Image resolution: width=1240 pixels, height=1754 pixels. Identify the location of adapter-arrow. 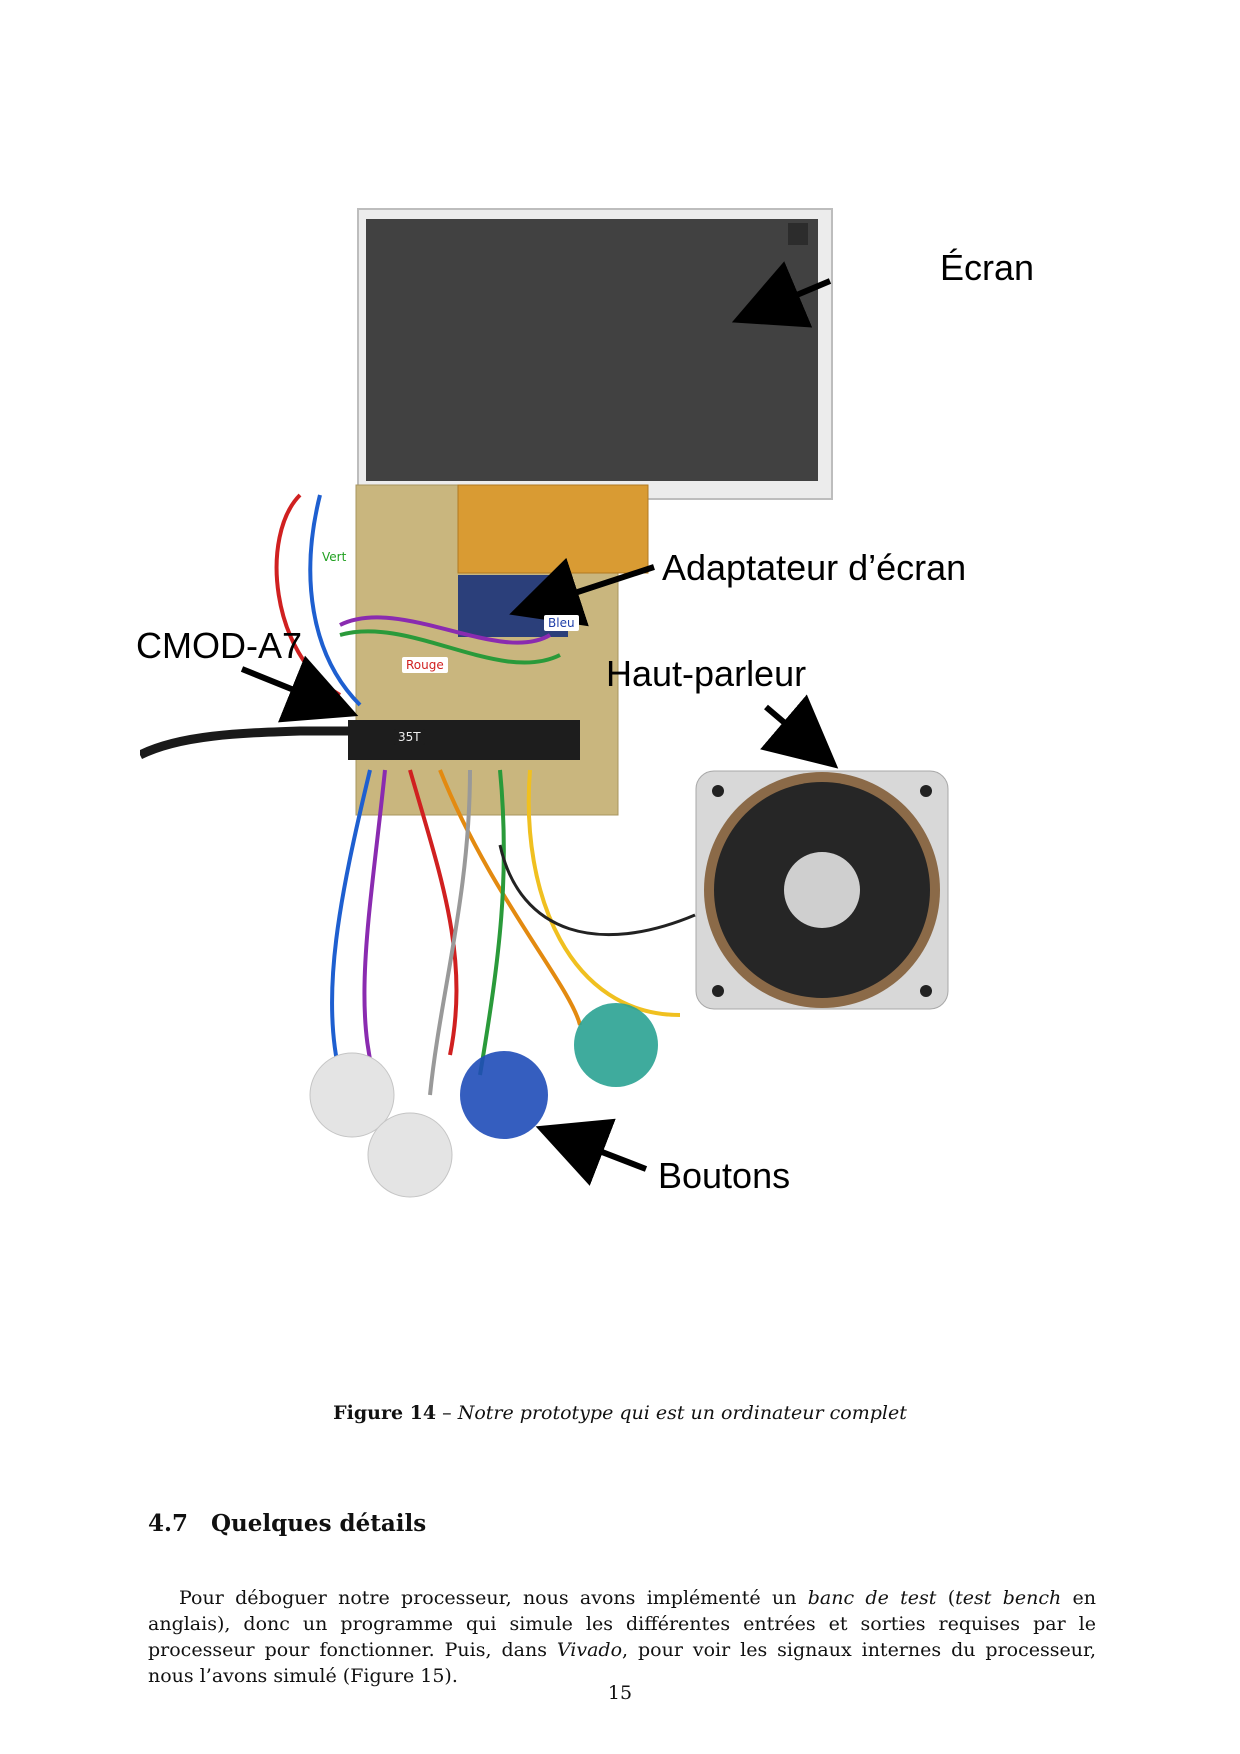
(582, 592).